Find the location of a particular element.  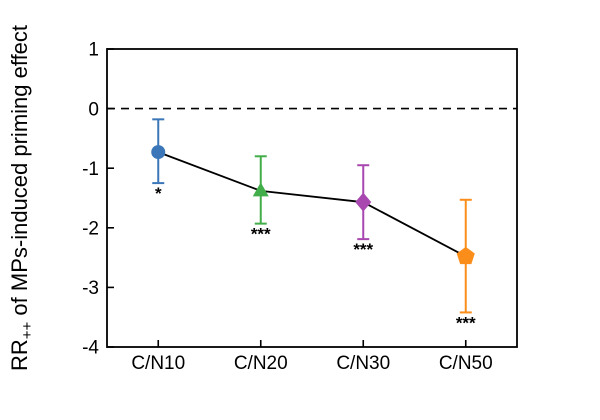

y-axis-title: RR++ of MPs-induced priming effect is located at coordinates (21, 198).